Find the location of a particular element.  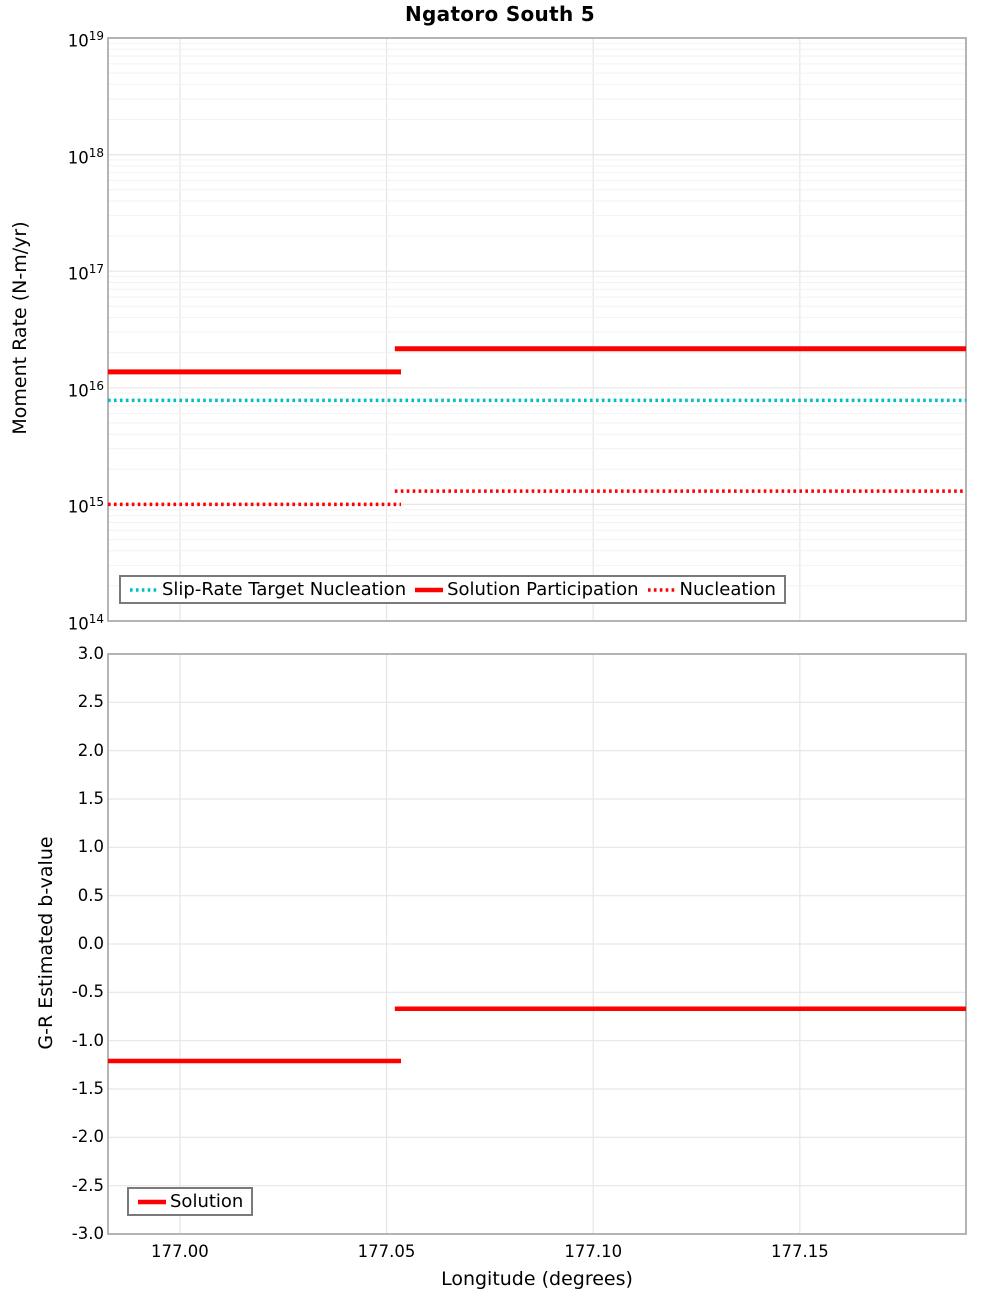

y-tick-label: -1.0 is located at coordinates (87, 1040).